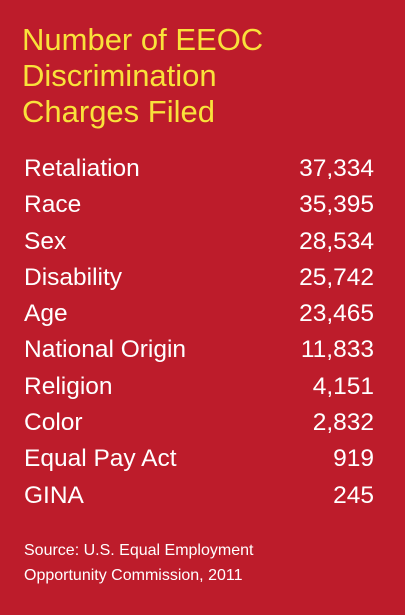 The height and width of the screenshot is (615, 405). Describe the element at coordinates (133, 575) in the screenshot. I see `source-line: Opportunity Commission, 2011` at that location.